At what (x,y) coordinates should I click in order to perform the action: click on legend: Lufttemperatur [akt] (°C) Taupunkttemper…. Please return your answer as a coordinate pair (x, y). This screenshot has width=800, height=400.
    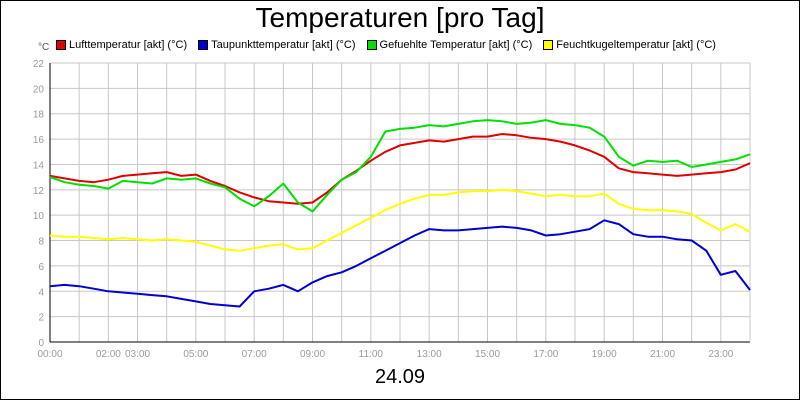
    Looking at the image, I should click on (391, 45).